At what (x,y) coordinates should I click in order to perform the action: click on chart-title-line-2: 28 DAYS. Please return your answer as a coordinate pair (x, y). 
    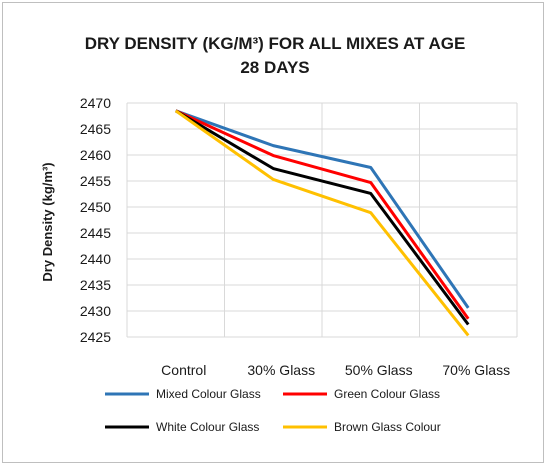
    Looking at the image, I should click on (274, 67).